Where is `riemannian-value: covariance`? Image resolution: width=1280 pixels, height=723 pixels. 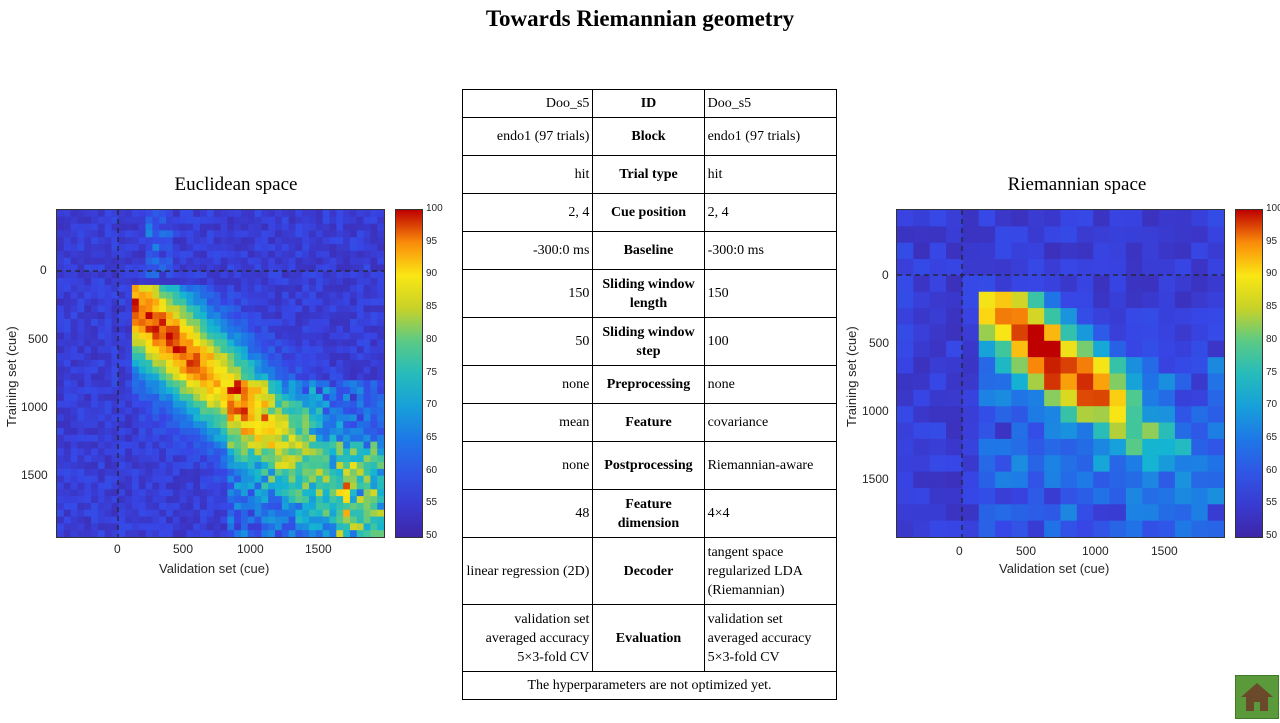 riemannian-value: covariance is located at coordinates (770, 422).